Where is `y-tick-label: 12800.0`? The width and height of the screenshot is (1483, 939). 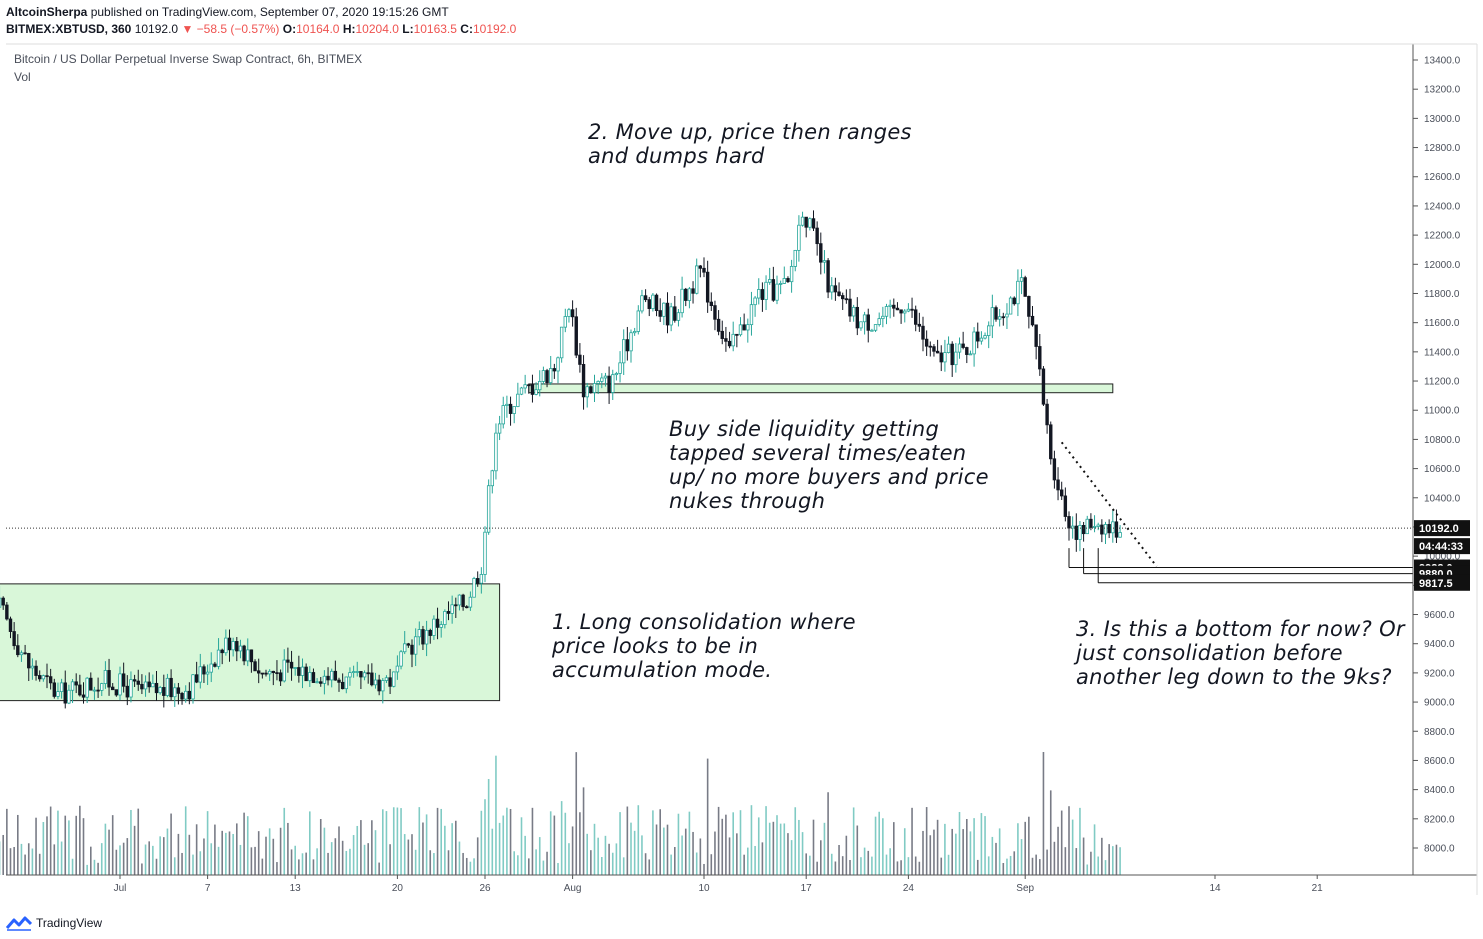 y-tick-label: 12800.0 is located at coordinates (1442, 148).